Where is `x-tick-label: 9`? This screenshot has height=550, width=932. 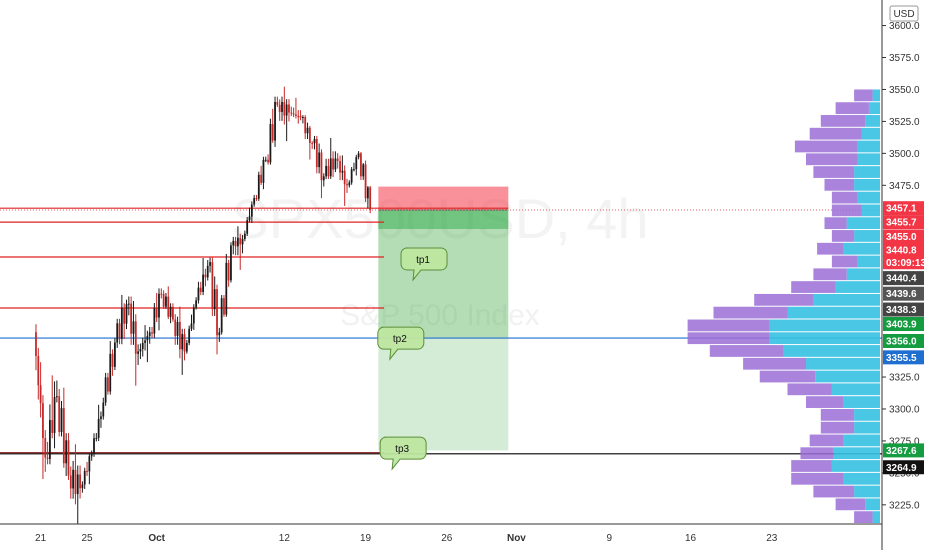 x-tick-label: 9 is located at coordinates (609, 538).